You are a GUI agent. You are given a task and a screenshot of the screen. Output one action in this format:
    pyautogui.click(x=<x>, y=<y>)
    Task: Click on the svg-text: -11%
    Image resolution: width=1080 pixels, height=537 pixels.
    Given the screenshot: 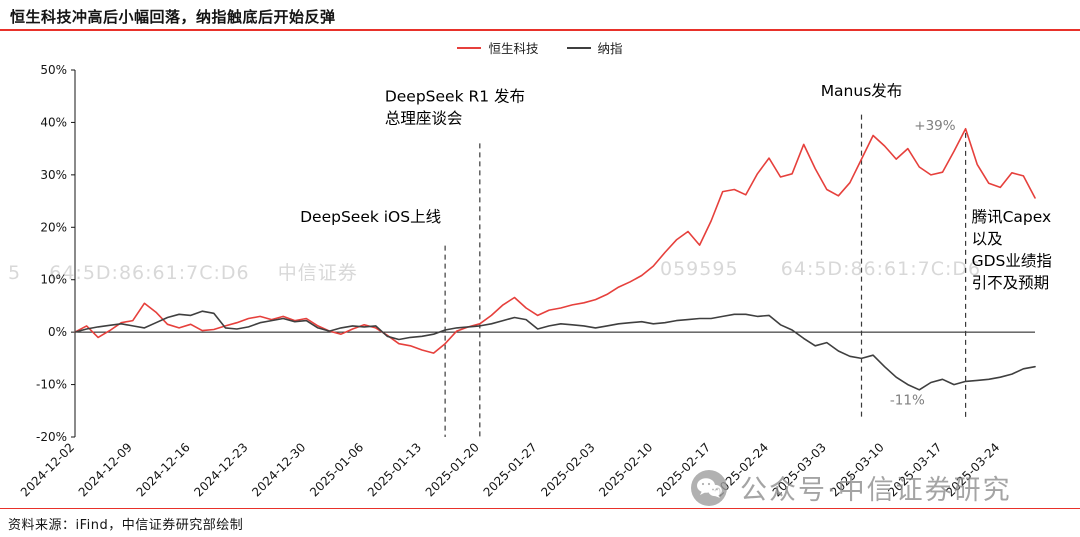 What is the action you would take?
    pyautogui.click(x=907, y=400)
    